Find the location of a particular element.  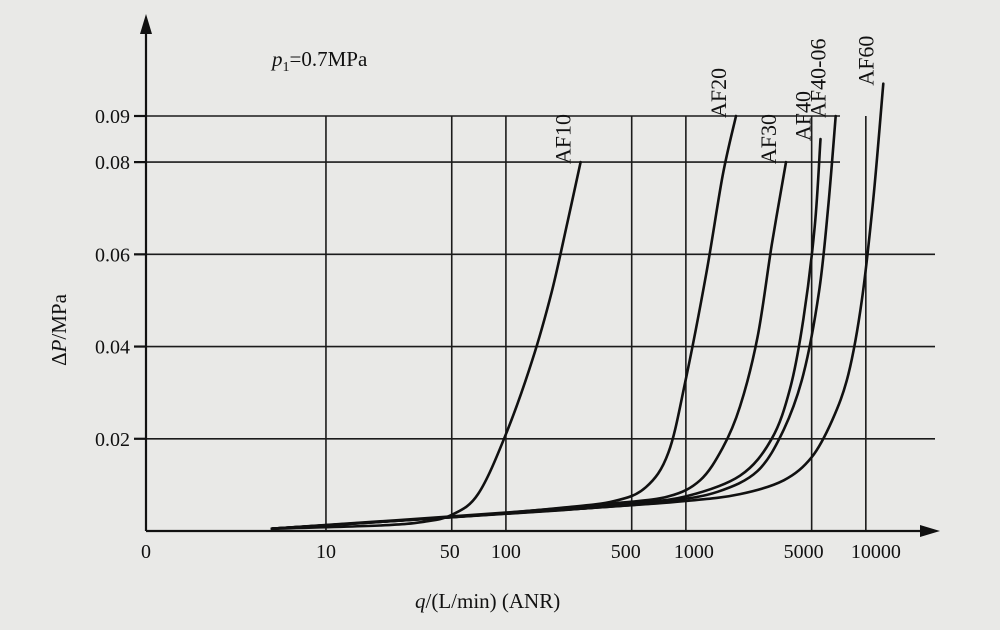

x-tick-label: 100 is located at coordinates (506, 552).